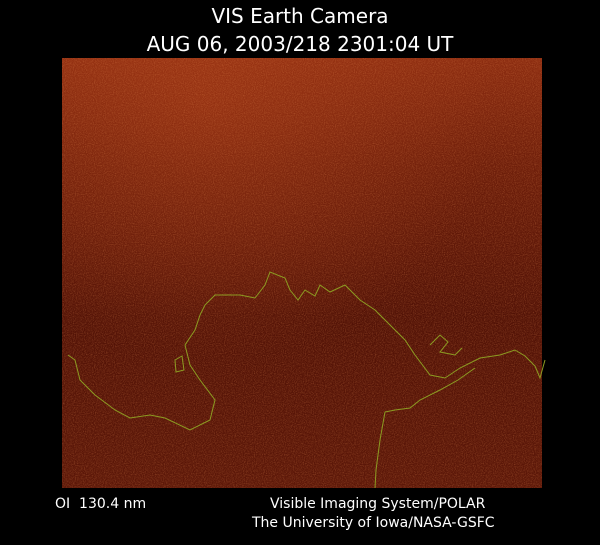  What do you see at coordinates (378, 504) in the screenshot?
I see `instrument-label: Visible Imaging System/POLAR` at bounding box center [378, 504].